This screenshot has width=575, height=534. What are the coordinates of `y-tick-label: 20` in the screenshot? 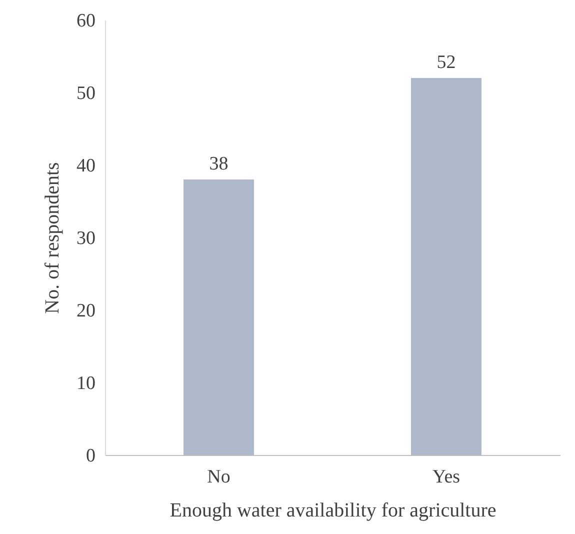 It's located at (86, 311).